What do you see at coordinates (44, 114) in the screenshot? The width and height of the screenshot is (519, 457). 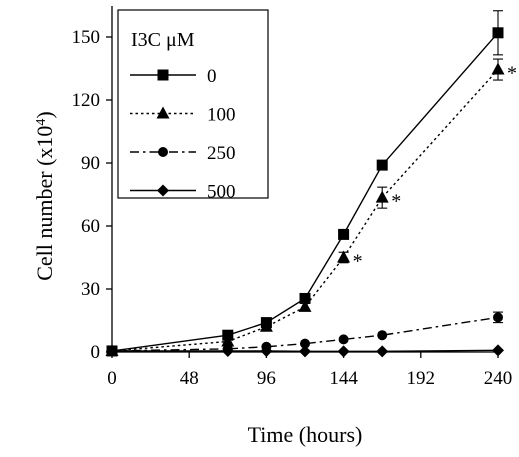 I see `y-axis-title-suffix: )` at bounding box center [44, 114].